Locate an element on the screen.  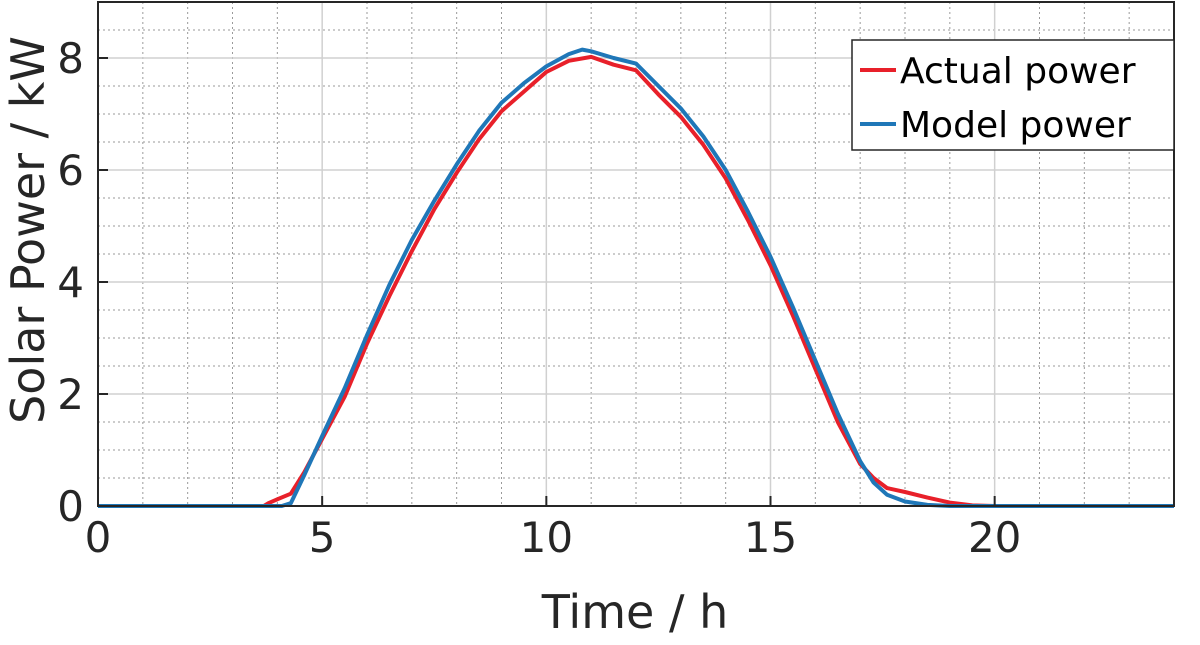
x-tick-label: 0 is located at coordinates (98, 537).